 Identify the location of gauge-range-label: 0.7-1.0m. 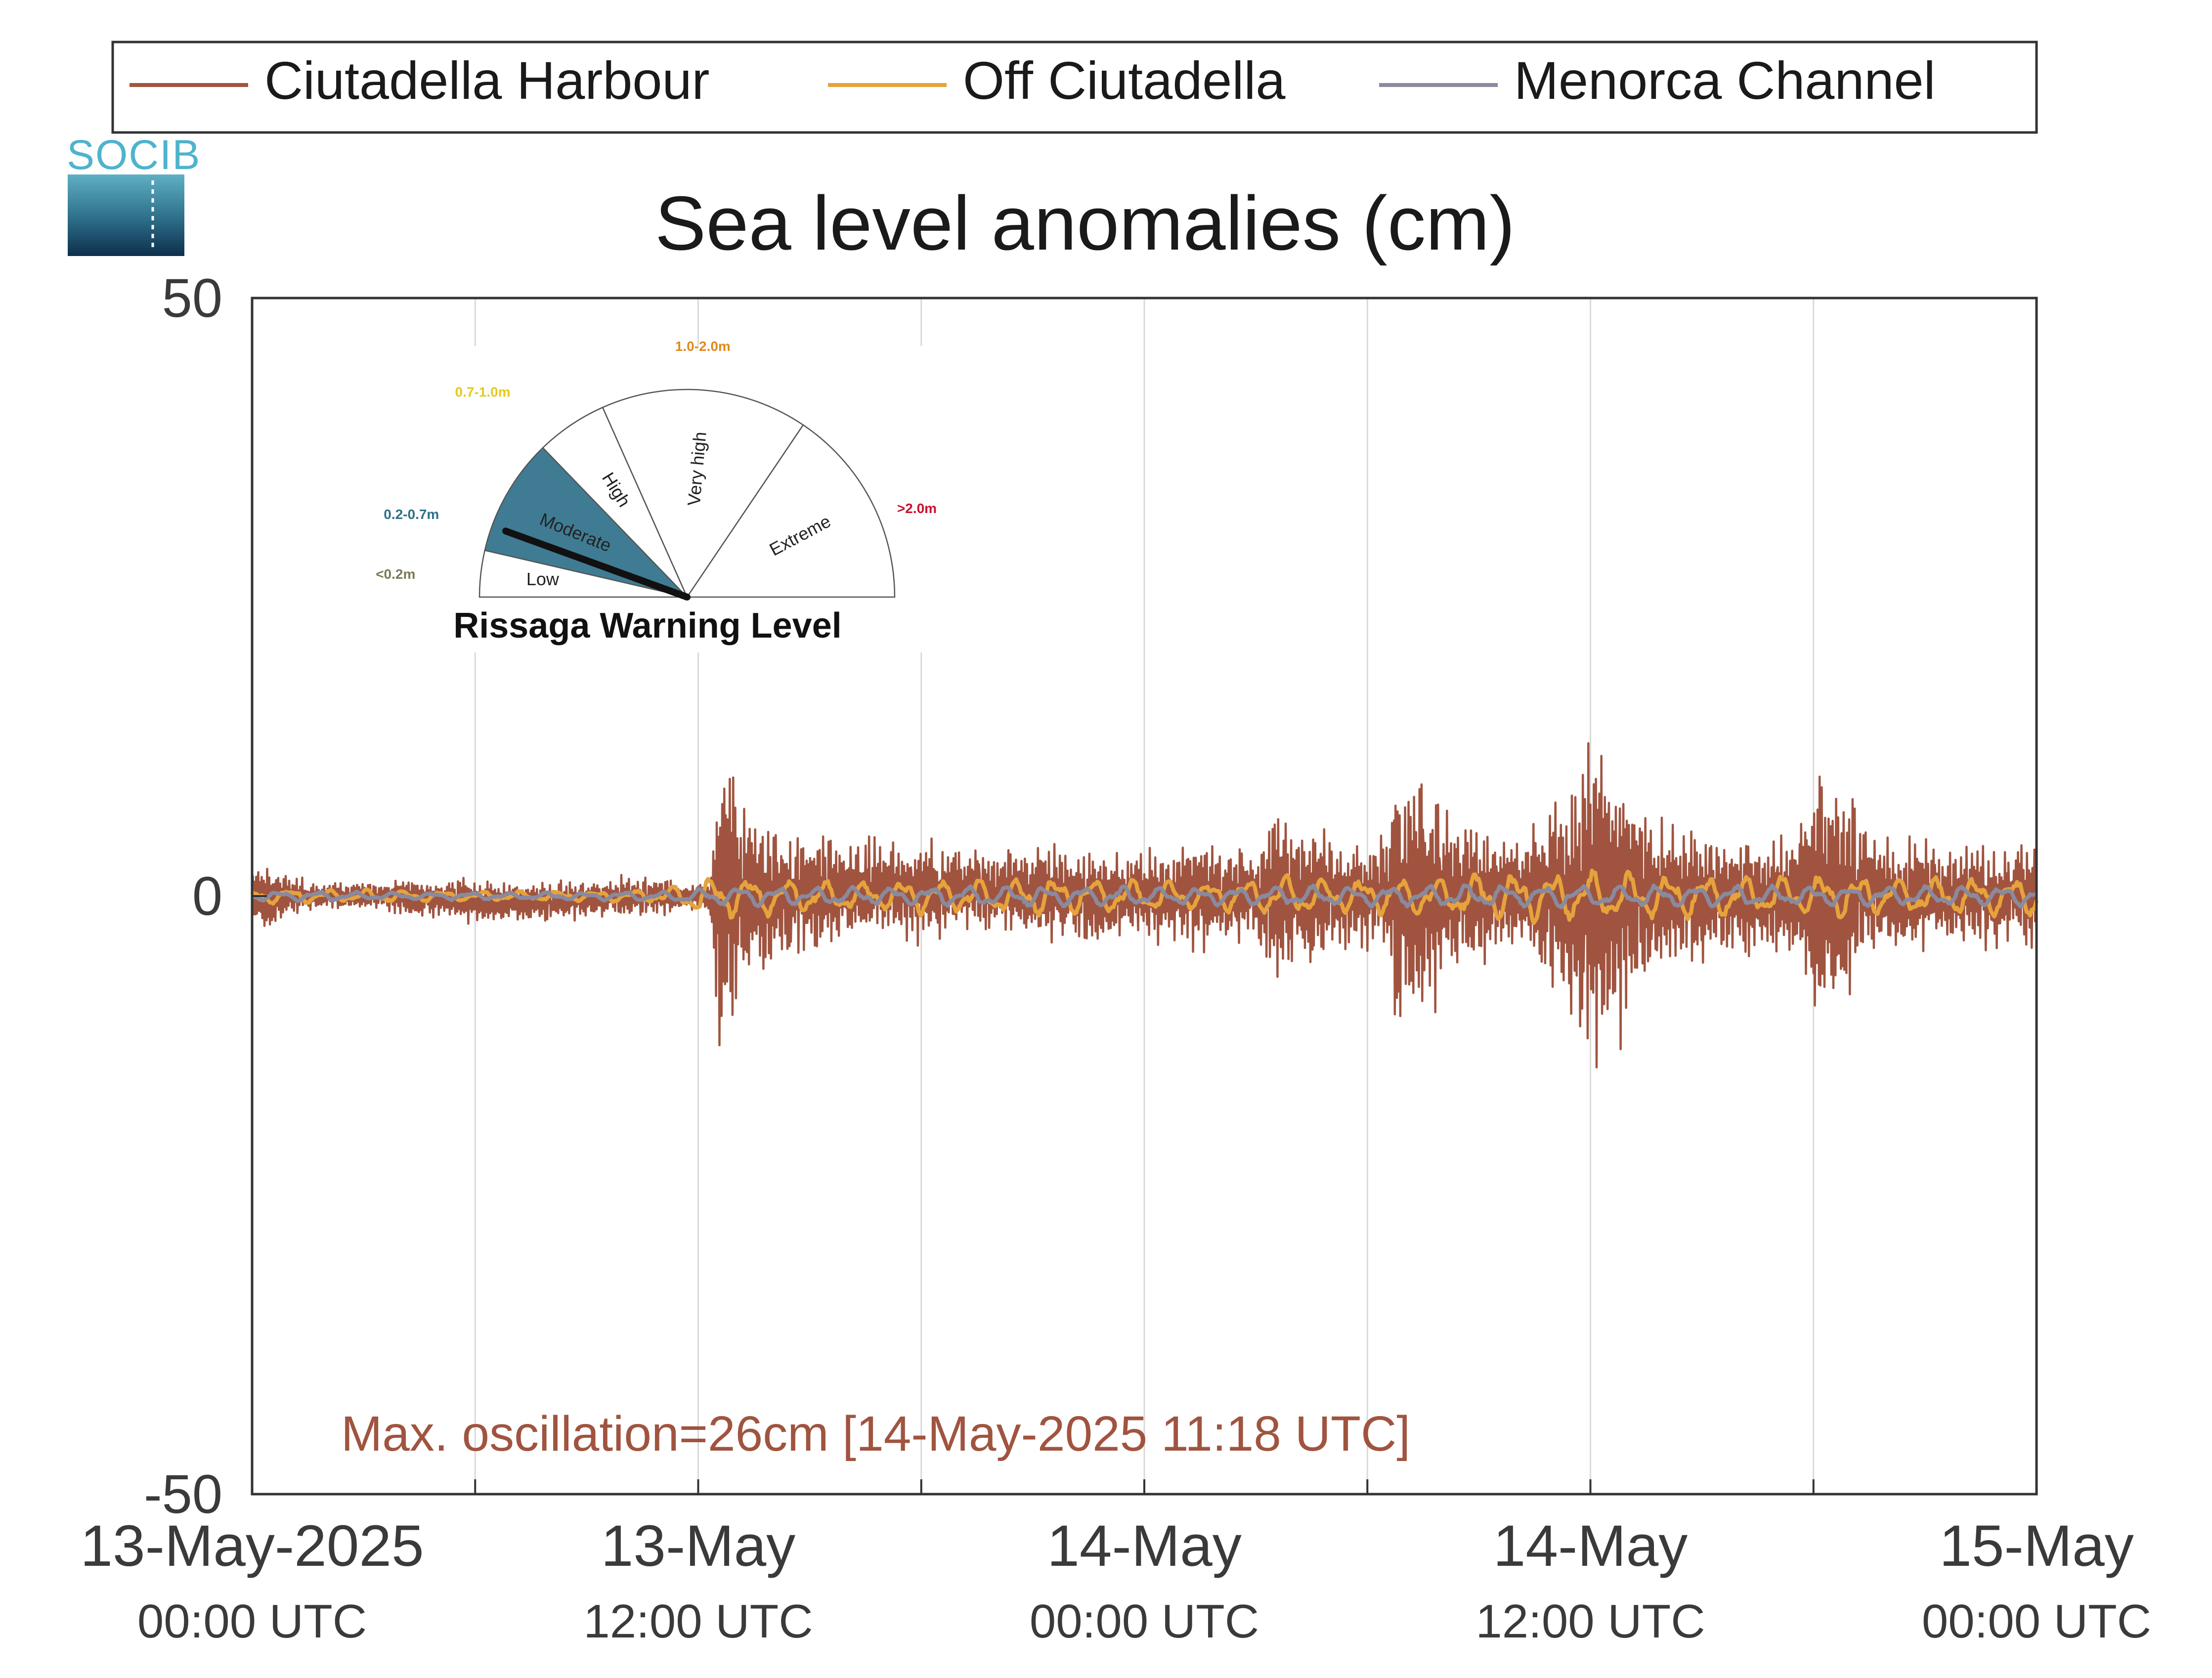
(483, 392).